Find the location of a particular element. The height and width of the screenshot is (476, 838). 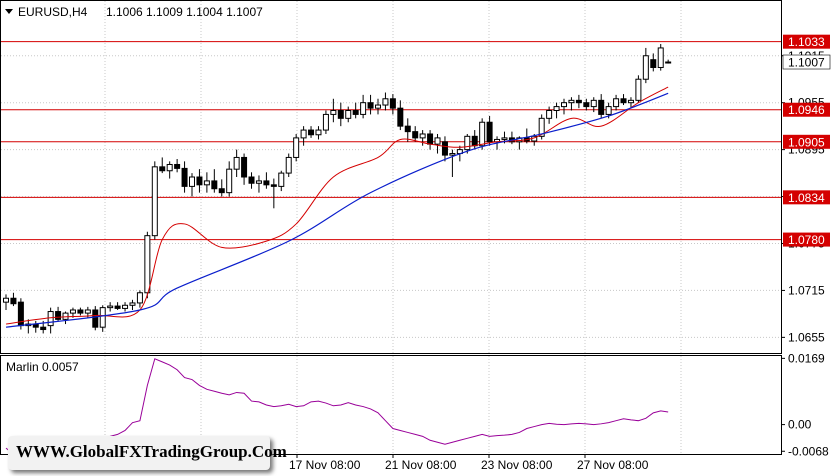

level-price-label: 1.0834 is located at coordinates (806, 198).